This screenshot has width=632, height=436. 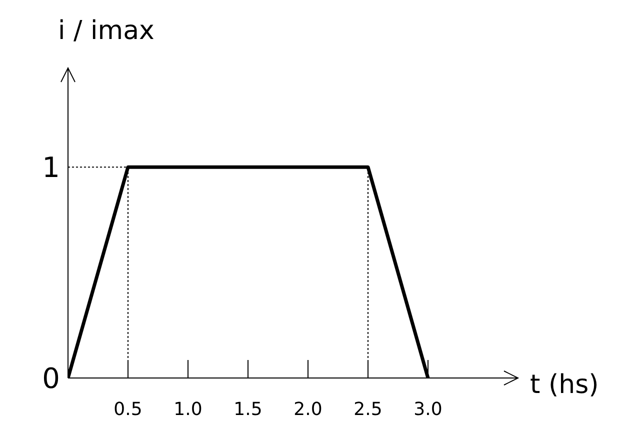 What do you see at coordinates (128, 409) in the screenshot?
I see `x-tick-label: 0.5` at bounding box center [128, 409].